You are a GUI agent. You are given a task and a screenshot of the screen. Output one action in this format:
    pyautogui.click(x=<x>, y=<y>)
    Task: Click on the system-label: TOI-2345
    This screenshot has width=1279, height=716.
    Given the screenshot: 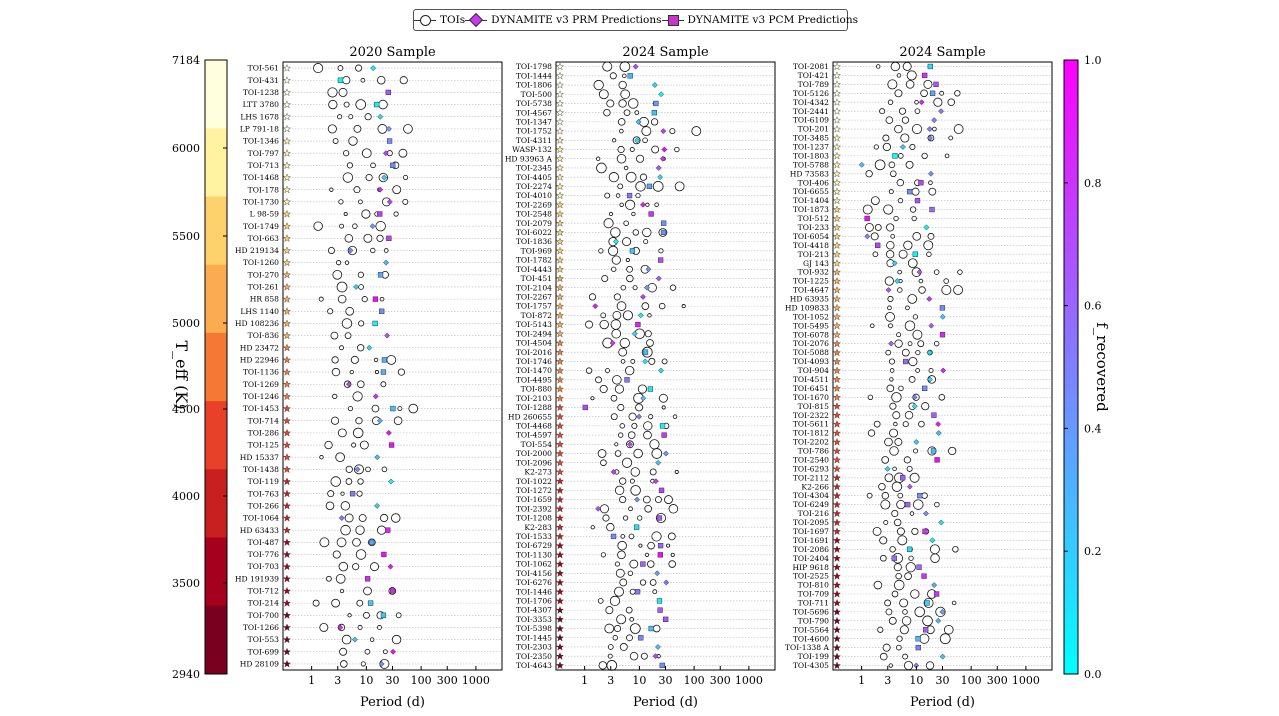 What is the action you would take?
    pyautogui.click(x=534, y=168)
    